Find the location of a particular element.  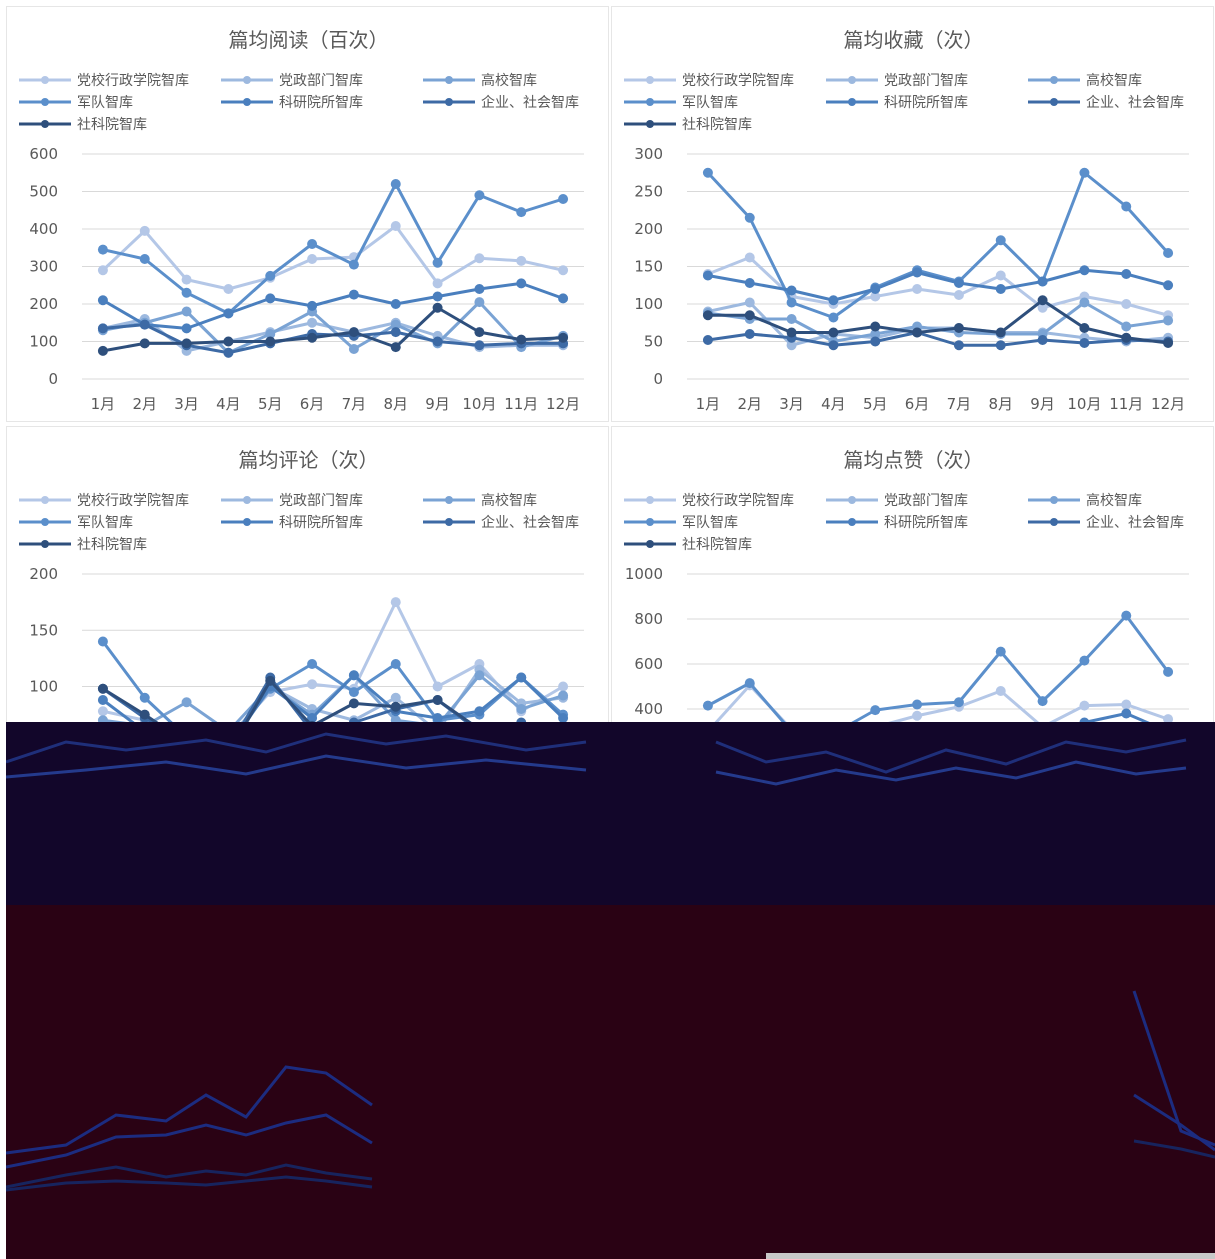

legend-item: 党政部门智库 is located at coordinates (897, 501).